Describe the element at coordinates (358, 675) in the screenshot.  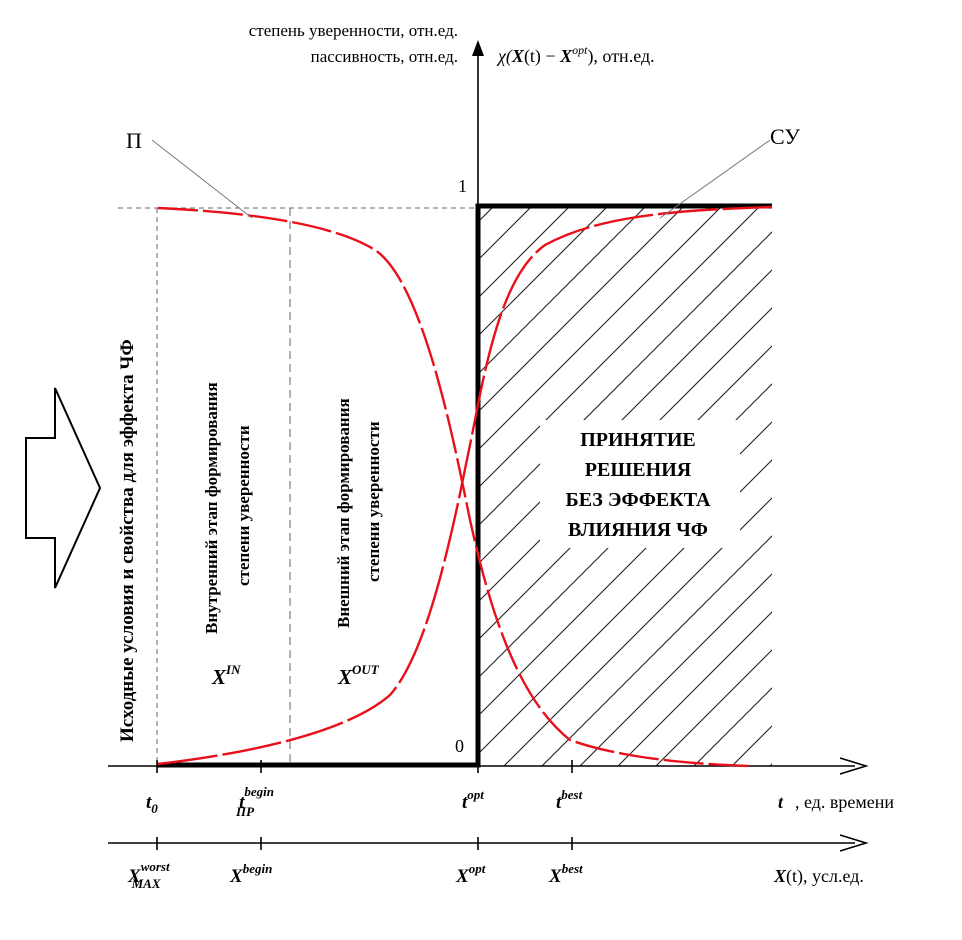
I see `x-out-label: XOUT` at that location.